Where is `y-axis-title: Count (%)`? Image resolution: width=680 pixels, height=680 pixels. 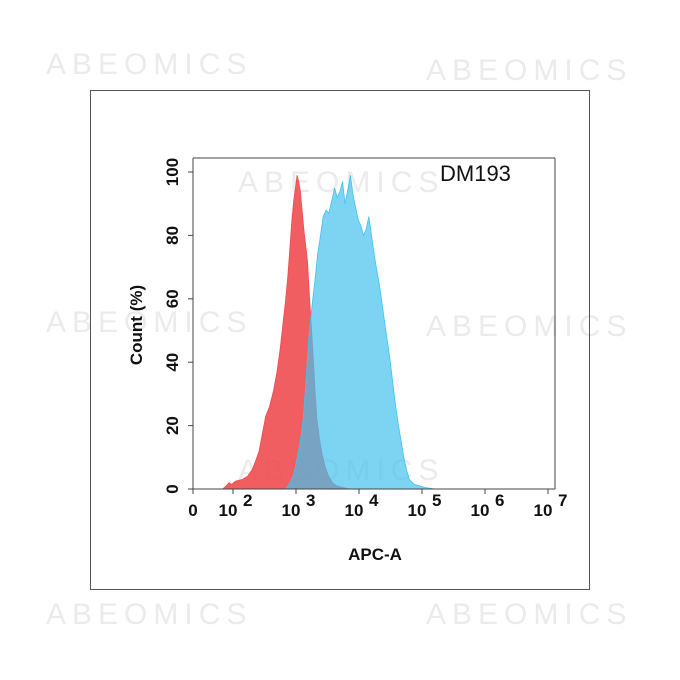 y-axis-title: Count (%) is located at coordinates (136, 325).